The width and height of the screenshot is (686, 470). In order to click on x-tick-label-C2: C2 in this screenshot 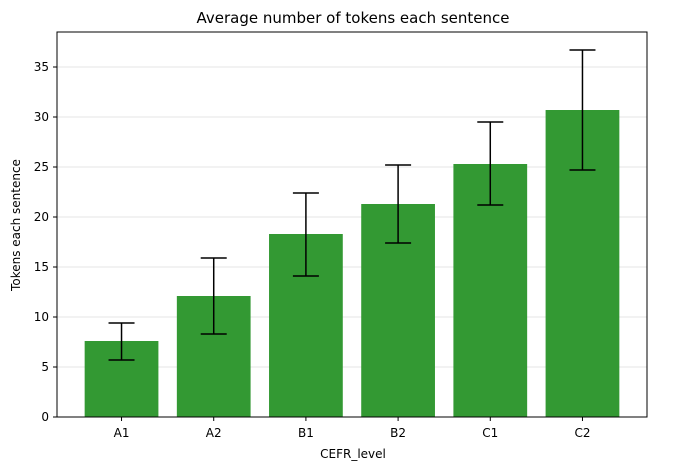, I will do `click(582, 433)`.